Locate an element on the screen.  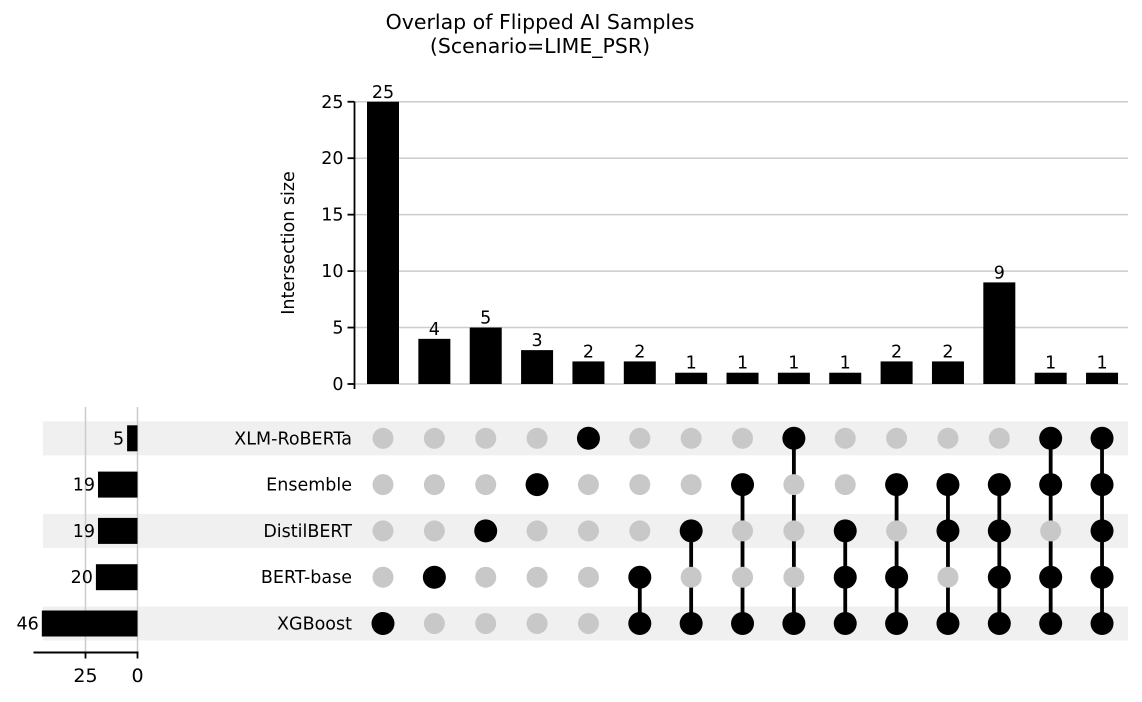
intersection-tick-label: 10 is located at coordinates (332, 272).